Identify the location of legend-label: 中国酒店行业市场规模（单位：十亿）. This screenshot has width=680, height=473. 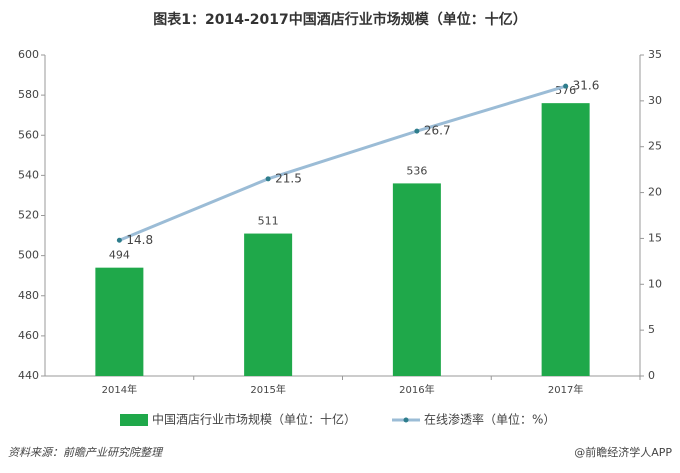
(254, 419).